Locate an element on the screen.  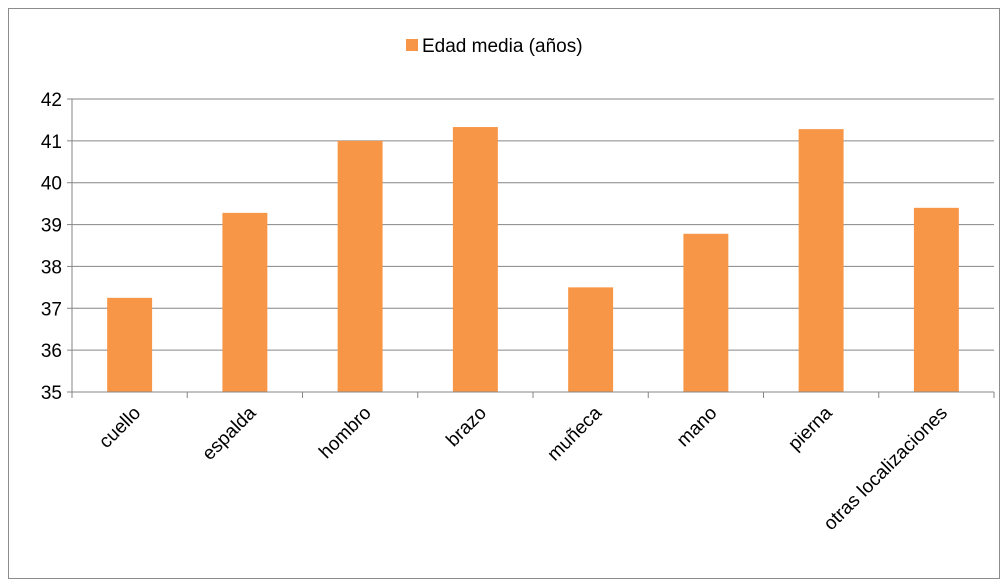
y-tick-labels: 35 36 37 38 39 40 41 42 is located at coordinates (51, 247).